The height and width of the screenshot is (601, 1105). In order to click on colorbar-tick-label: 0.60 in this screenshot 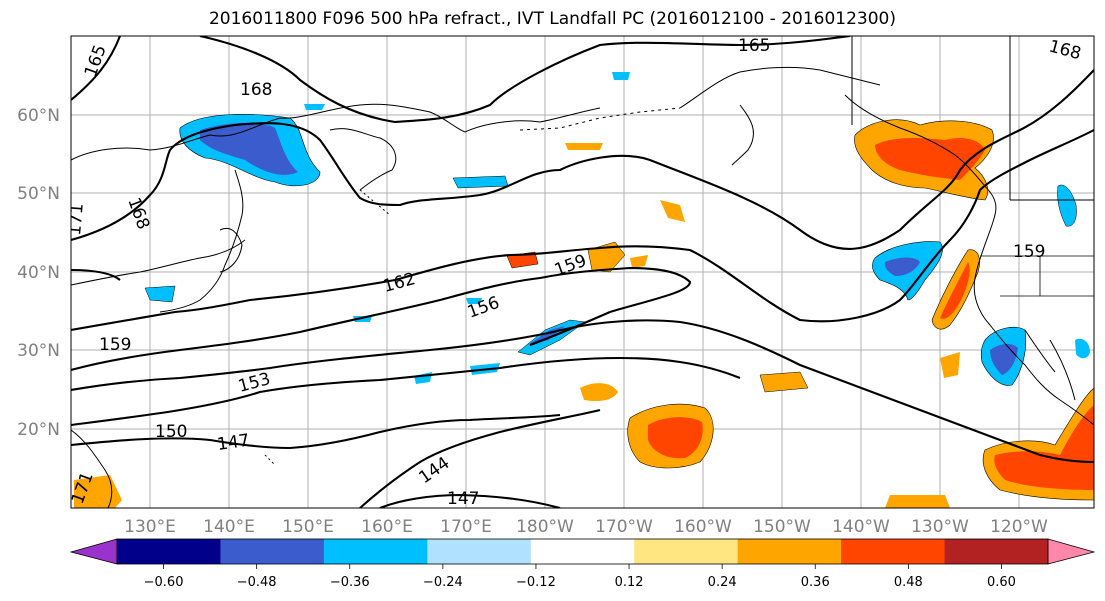, I will do `click(1001, 582)`.